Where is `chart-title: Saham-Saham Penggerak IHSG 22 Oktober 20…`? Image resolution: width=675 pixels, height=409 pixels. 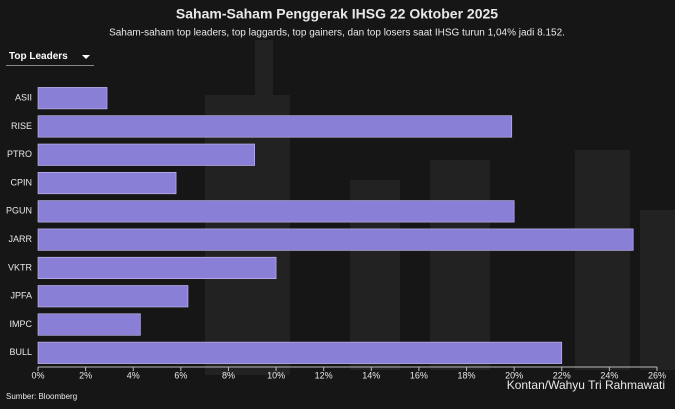 chart-title: Saham-Saham Penggerak IHSG 22 Oktober 20… is located at coordinates (337, 14).